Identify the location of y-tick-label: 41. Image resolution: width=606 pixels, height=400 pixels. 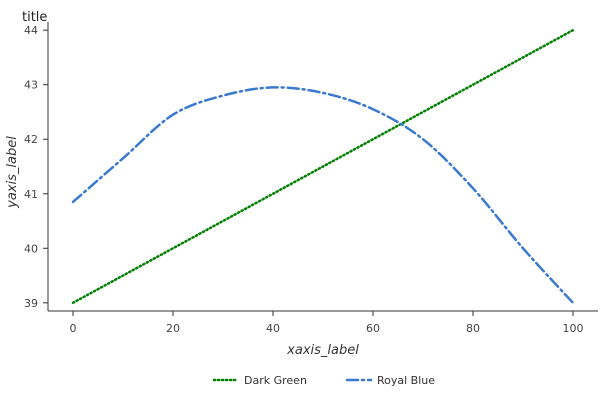
(31, 194).